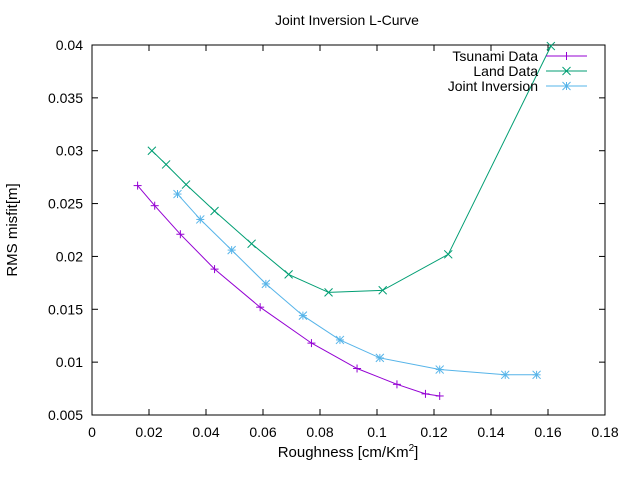  I want to click on x-tick-label: 0.08, so click(319, 432).